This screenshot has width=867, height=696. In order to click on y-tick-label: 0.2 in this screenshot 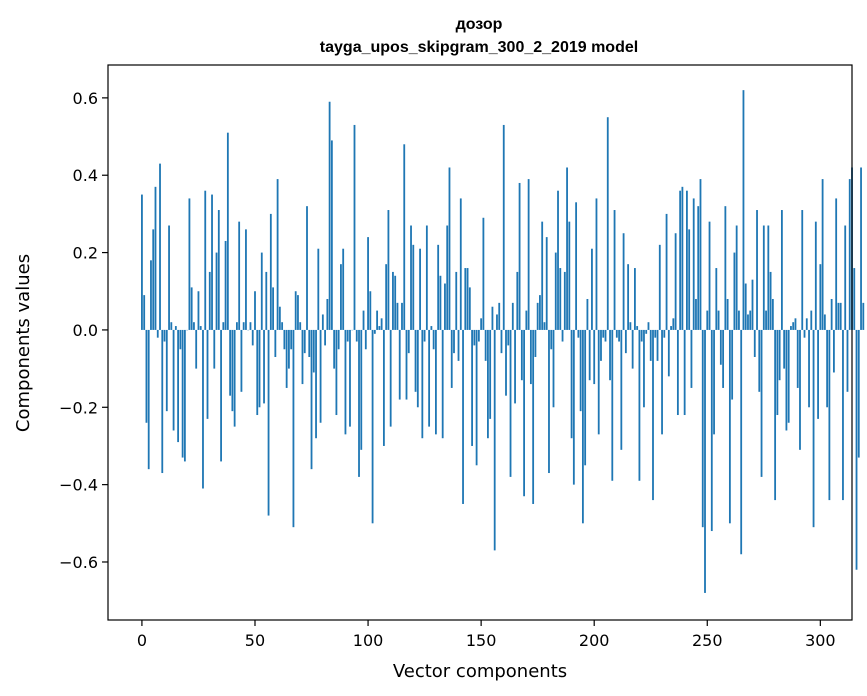, I will do `click(85, 253)`.